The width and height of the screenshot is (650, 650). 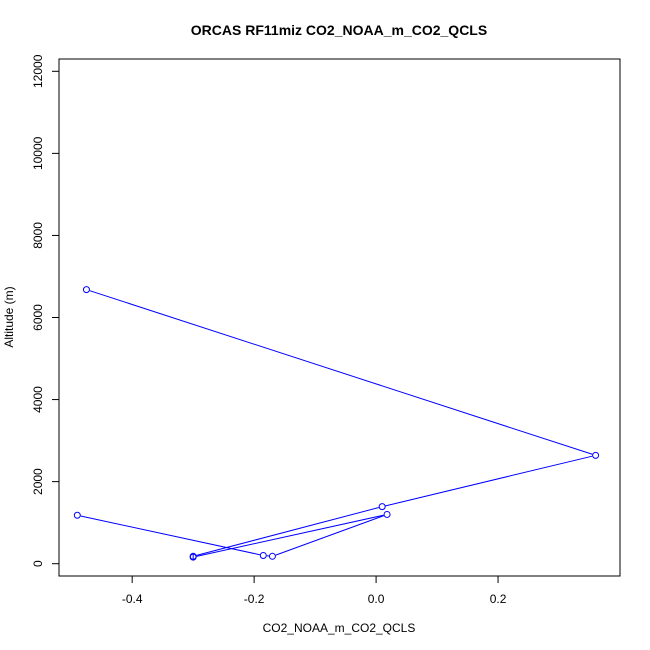 I want to click on x-tick-label: -0.4, so click(x=132, y=599).